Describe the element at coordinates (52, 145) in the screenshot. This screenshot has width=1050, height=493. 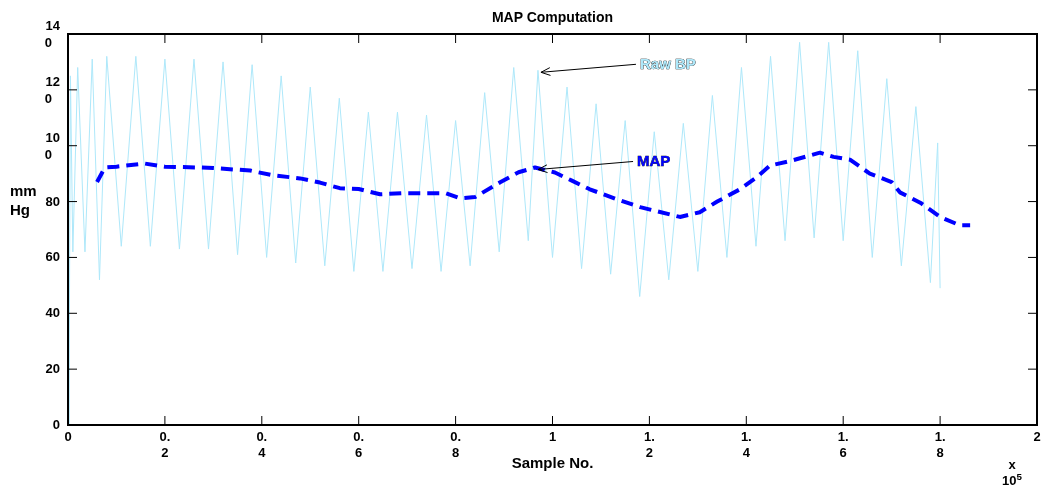
I see `y-tick-label: 10 0` at that location.